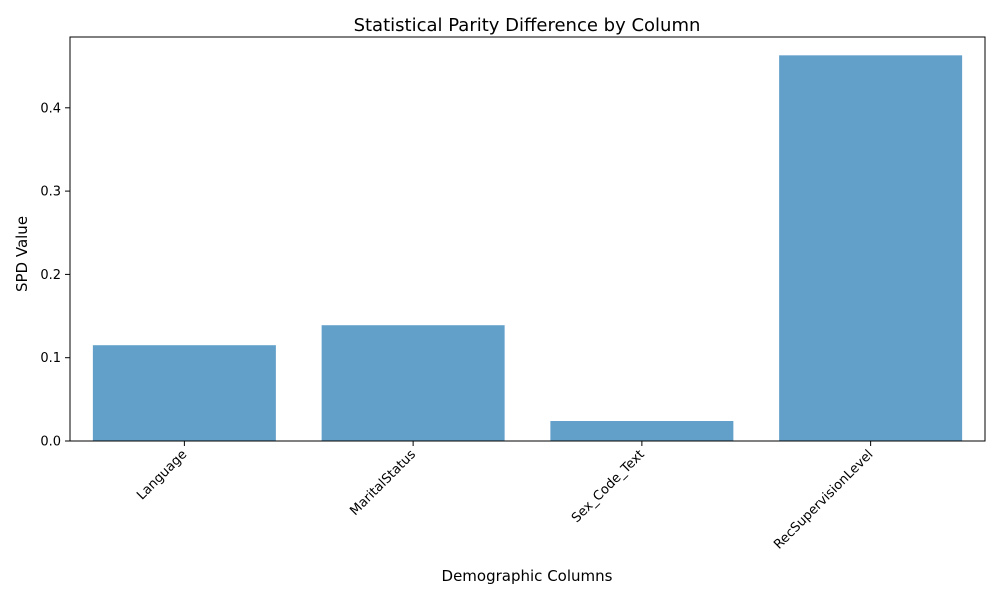 The width and height of the screenshot is (1000, 605). Describe the element at coordinates (22, 254) in the screenshot. I see `y-axis-label: SPD Value` at that location.